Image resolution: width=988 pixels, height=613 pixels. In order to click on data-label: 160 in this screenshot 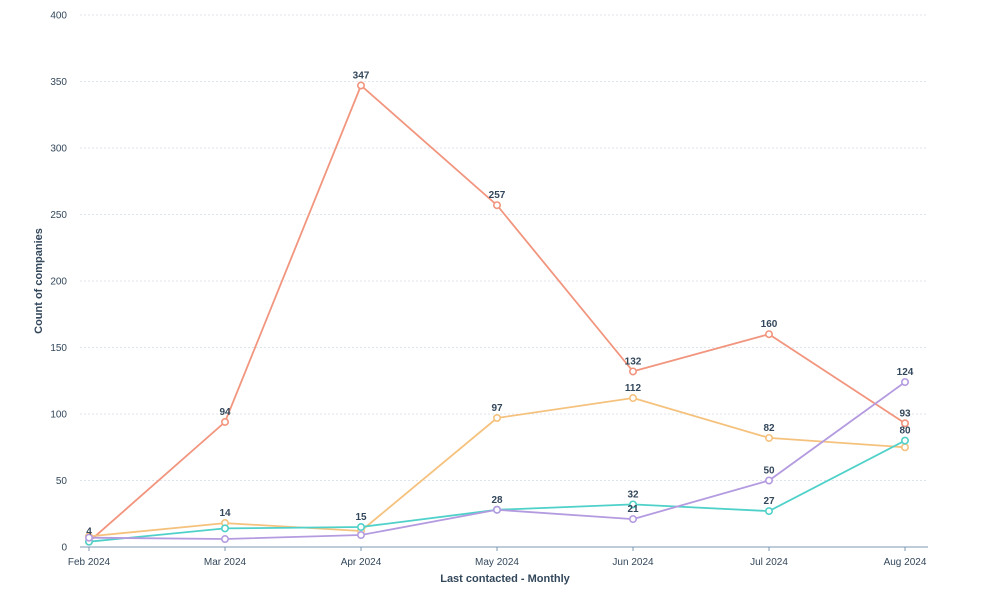, I will do `click(769, 324)`.